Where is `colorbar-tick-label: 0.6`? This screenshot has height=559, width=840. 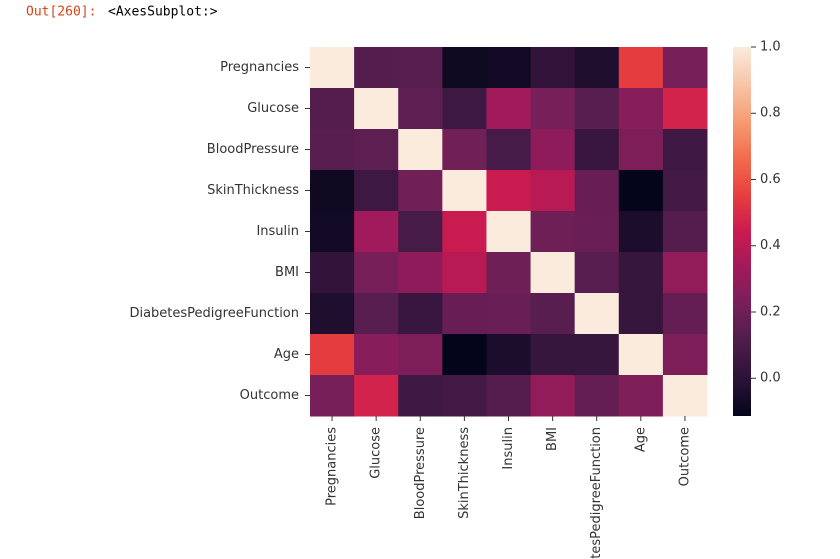
colorbar-tick-label: 0.6 is located at coordinates (770, 179).